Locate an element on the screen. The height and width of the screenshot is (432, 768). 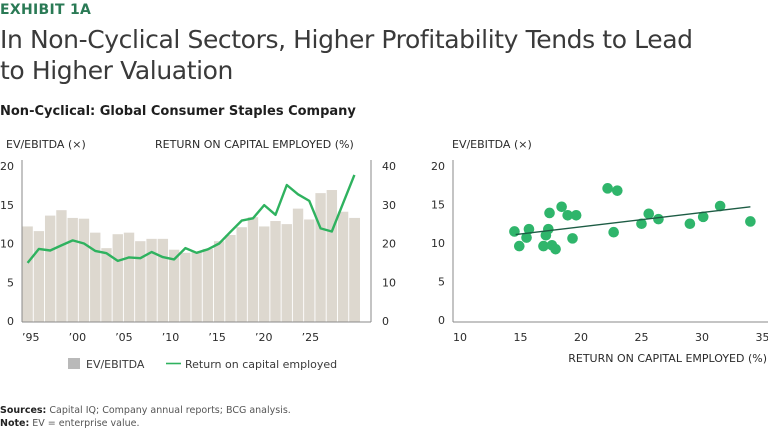
scatter-x-tick-label: 30 is located at coordinates (702, 337).